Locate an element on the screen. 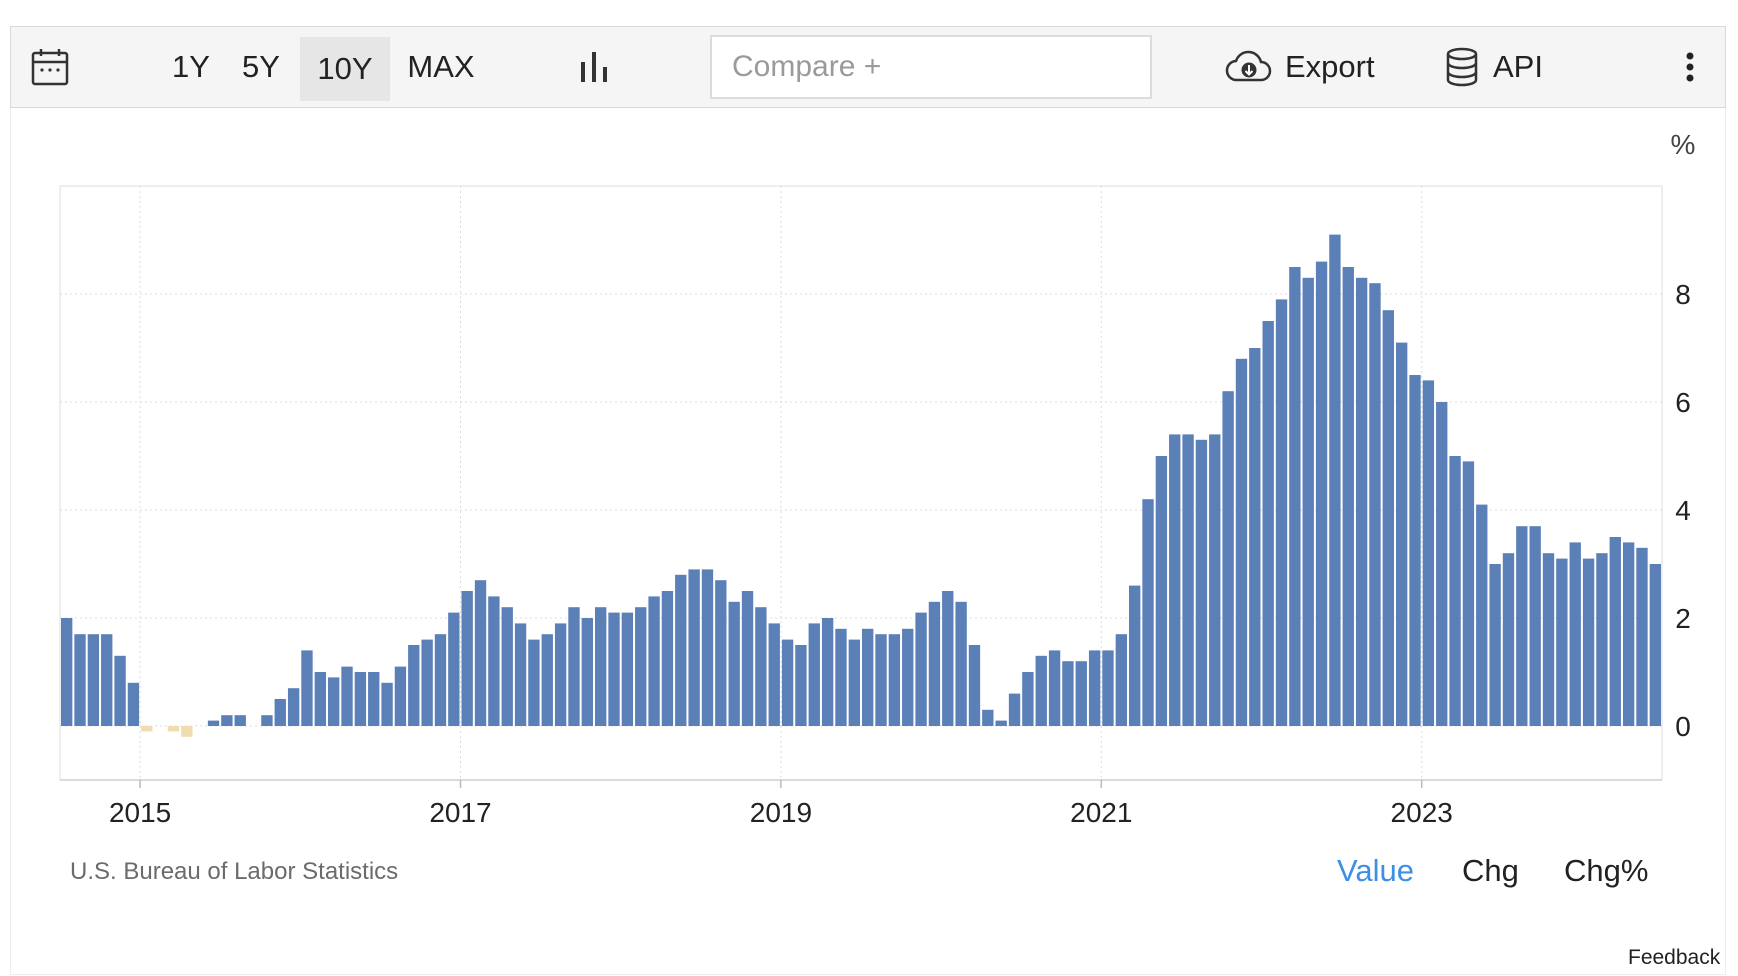 The width and height of the screenshot is (1738, 976). feedback-link: Feedback is located at coordinates (1674, 957).